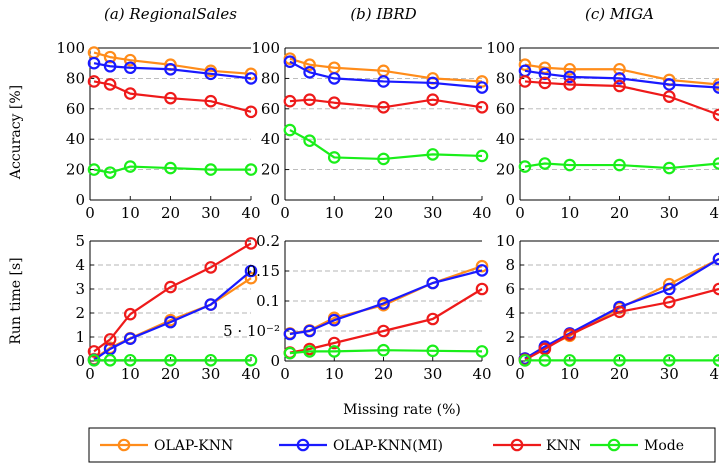  Describe the element at coordinates (70, 48) in the screenshot. I see `accuracy-a-y-tick-label: 100` at that location.